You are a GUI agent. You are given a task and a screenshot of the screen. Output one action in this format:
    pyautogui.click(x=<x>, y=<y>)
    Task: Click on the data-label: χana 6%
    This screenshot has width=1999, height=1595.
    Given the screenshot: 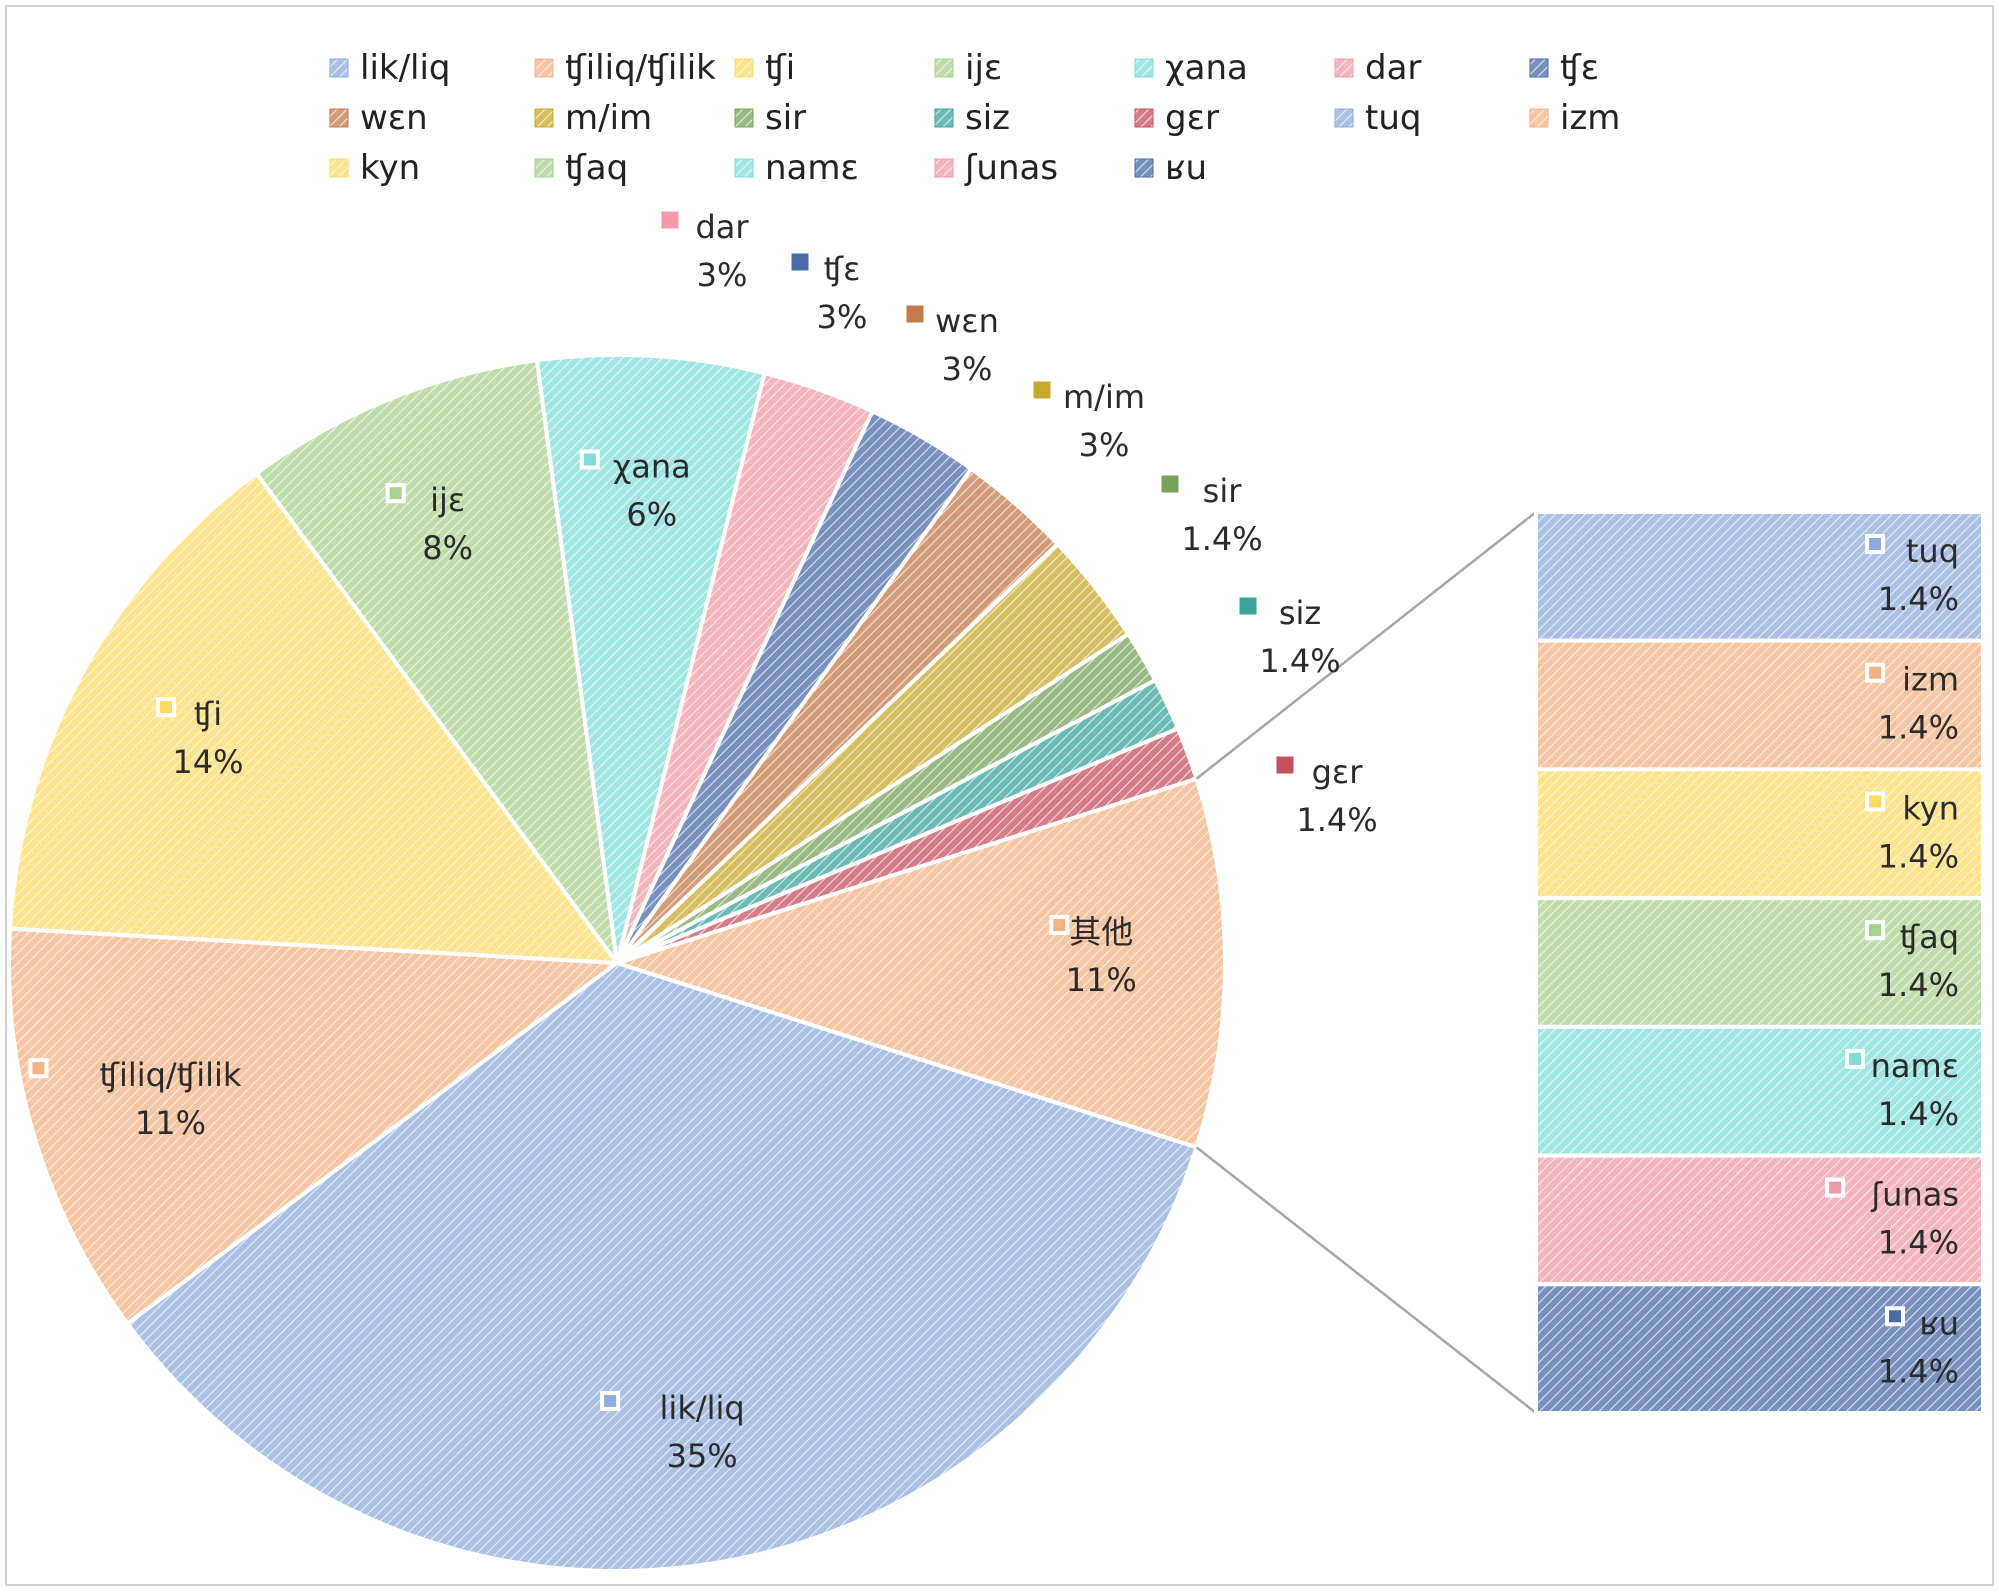 What is the action you would take?
    pyautogui.click(x=635, y=491)
    